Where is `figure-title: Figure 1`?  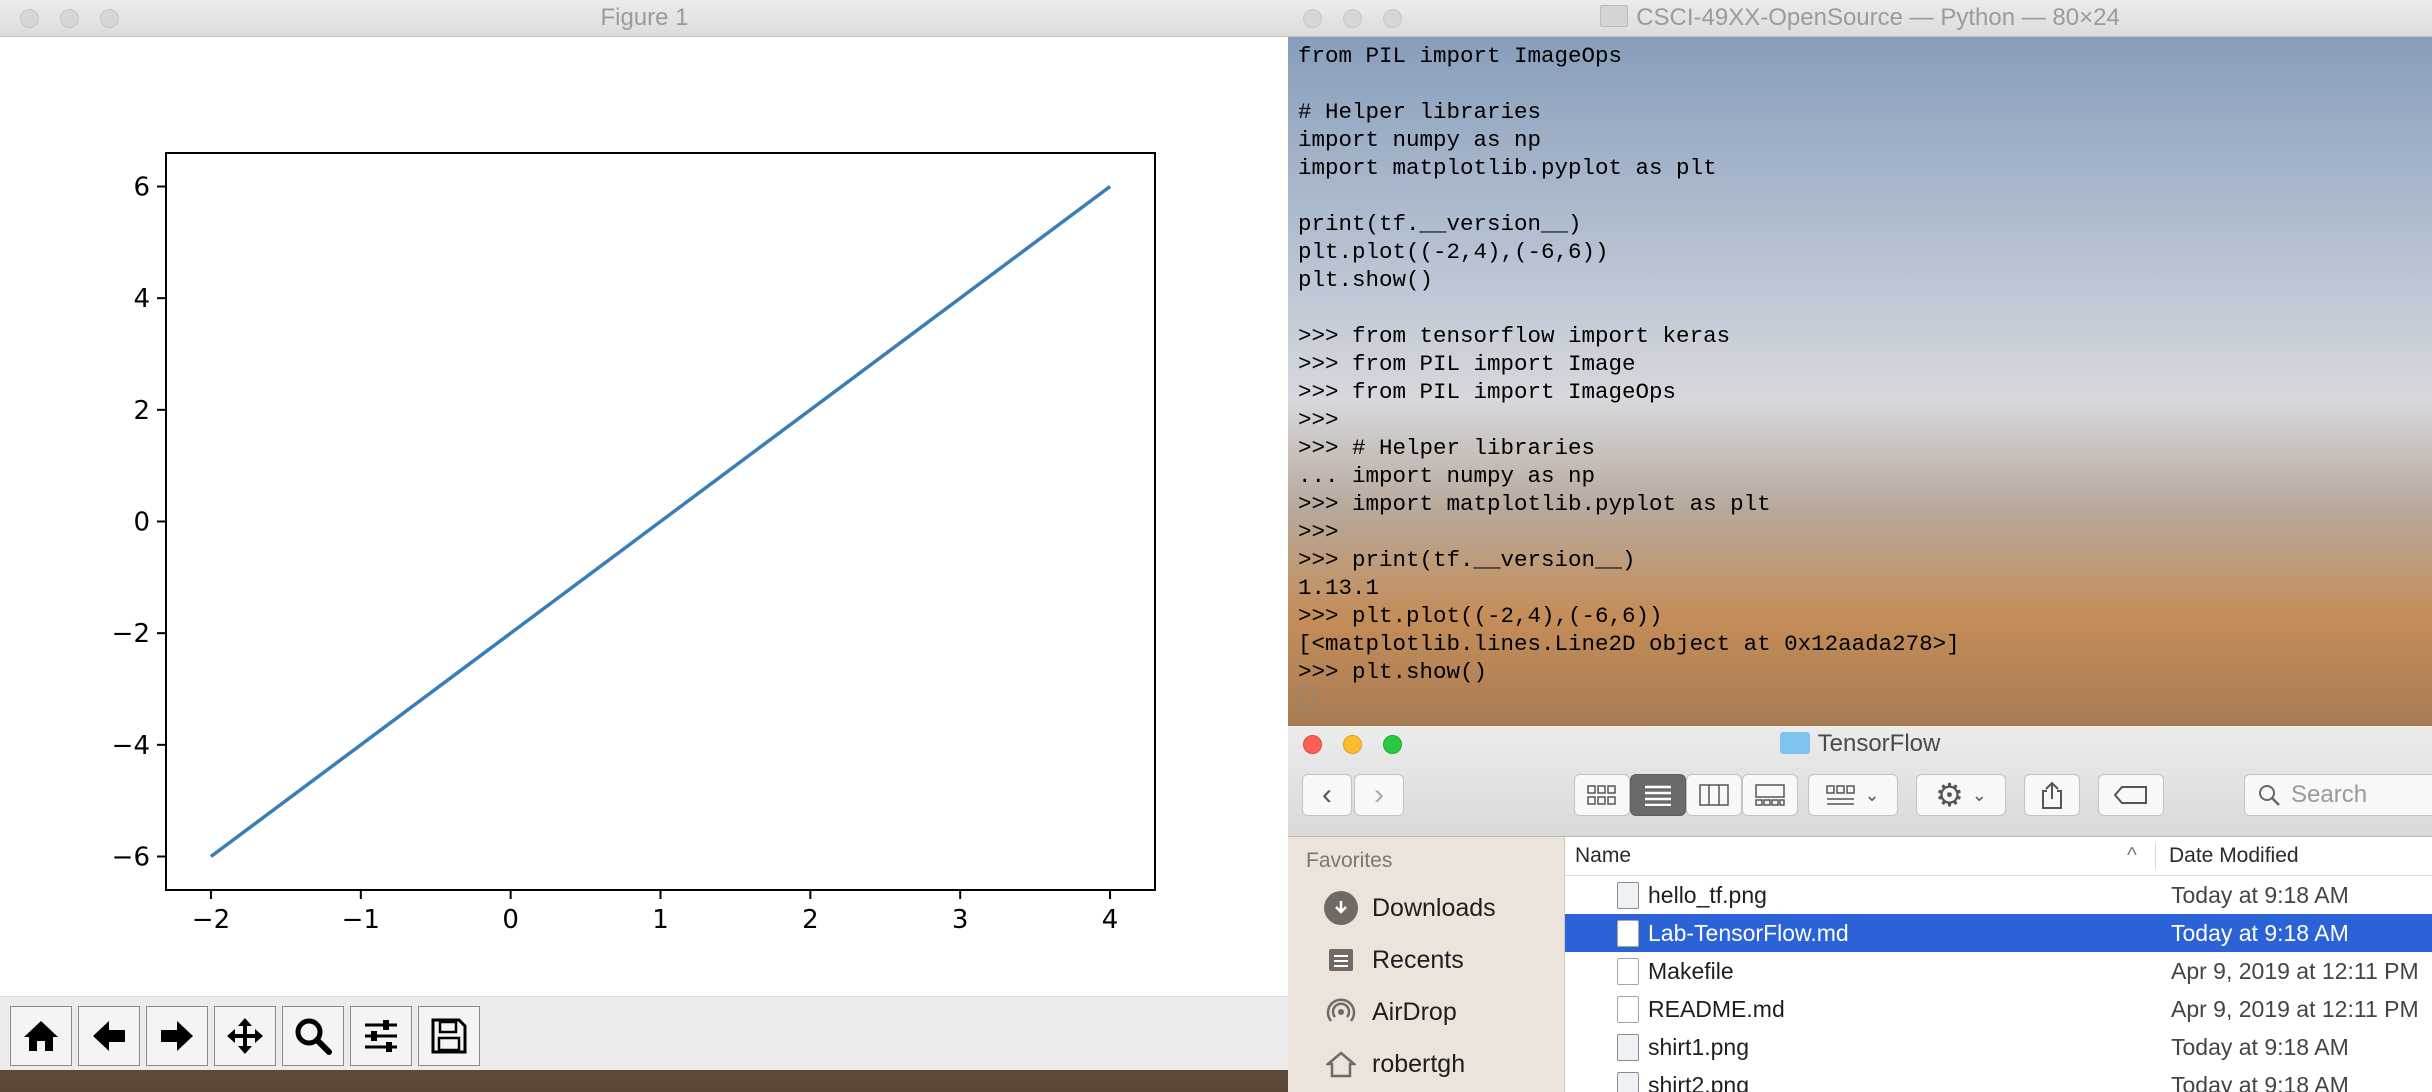 figure-title: Figure 1 is located at coordinates (644, 17).